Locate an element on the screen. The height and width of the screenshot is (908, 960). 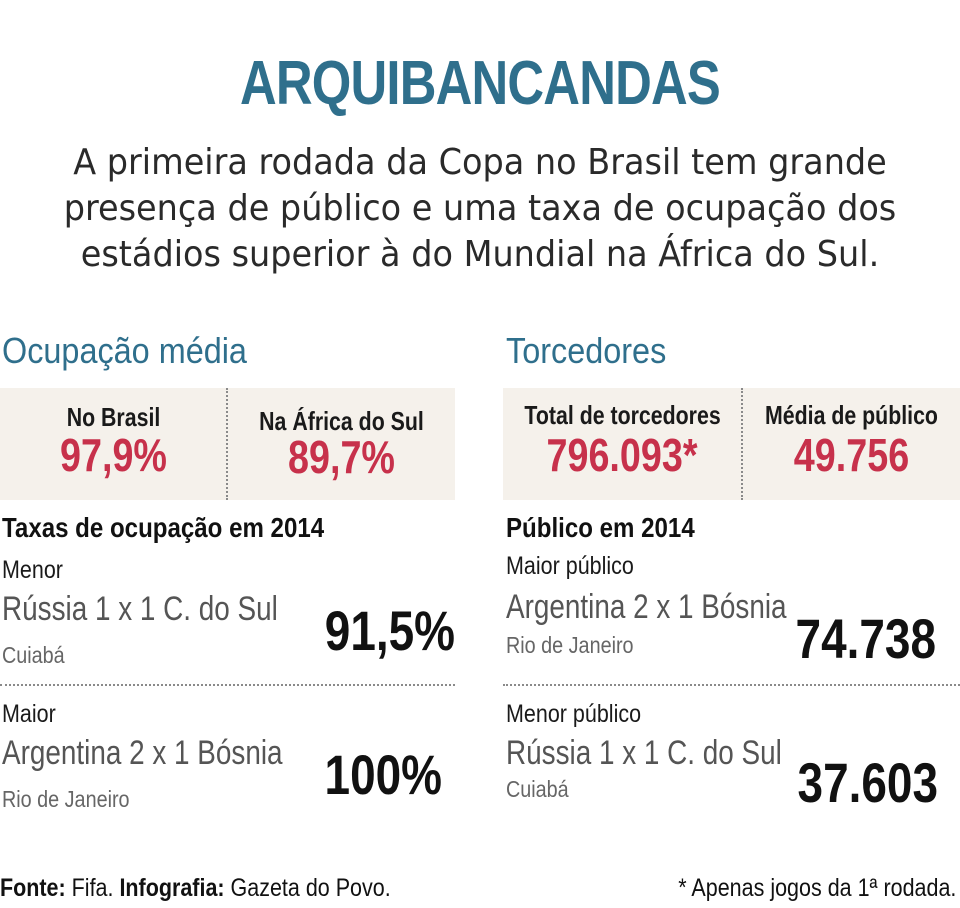
credit-label: Infografia: is located at coordinates (169, 888).